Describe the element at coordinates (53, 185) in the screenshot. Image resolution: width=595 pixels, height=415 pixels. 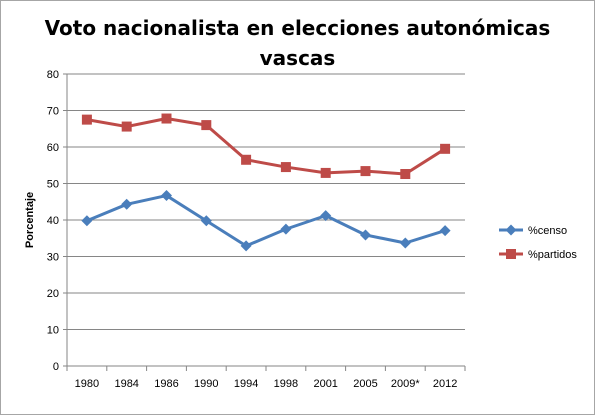
I see `y-tick-label: 50` at that location.